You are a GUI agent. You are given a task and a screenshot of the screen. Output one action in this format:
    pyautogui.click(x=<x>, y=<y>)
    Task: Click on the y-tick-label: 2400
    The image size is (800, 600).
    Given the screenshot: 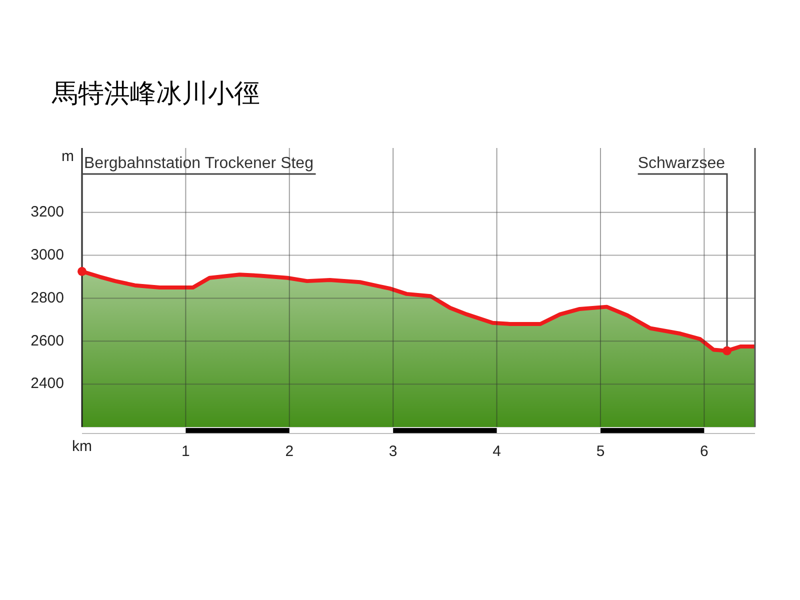 What is the action you would take?
    pyautogui.click(x=47, y=383)
    